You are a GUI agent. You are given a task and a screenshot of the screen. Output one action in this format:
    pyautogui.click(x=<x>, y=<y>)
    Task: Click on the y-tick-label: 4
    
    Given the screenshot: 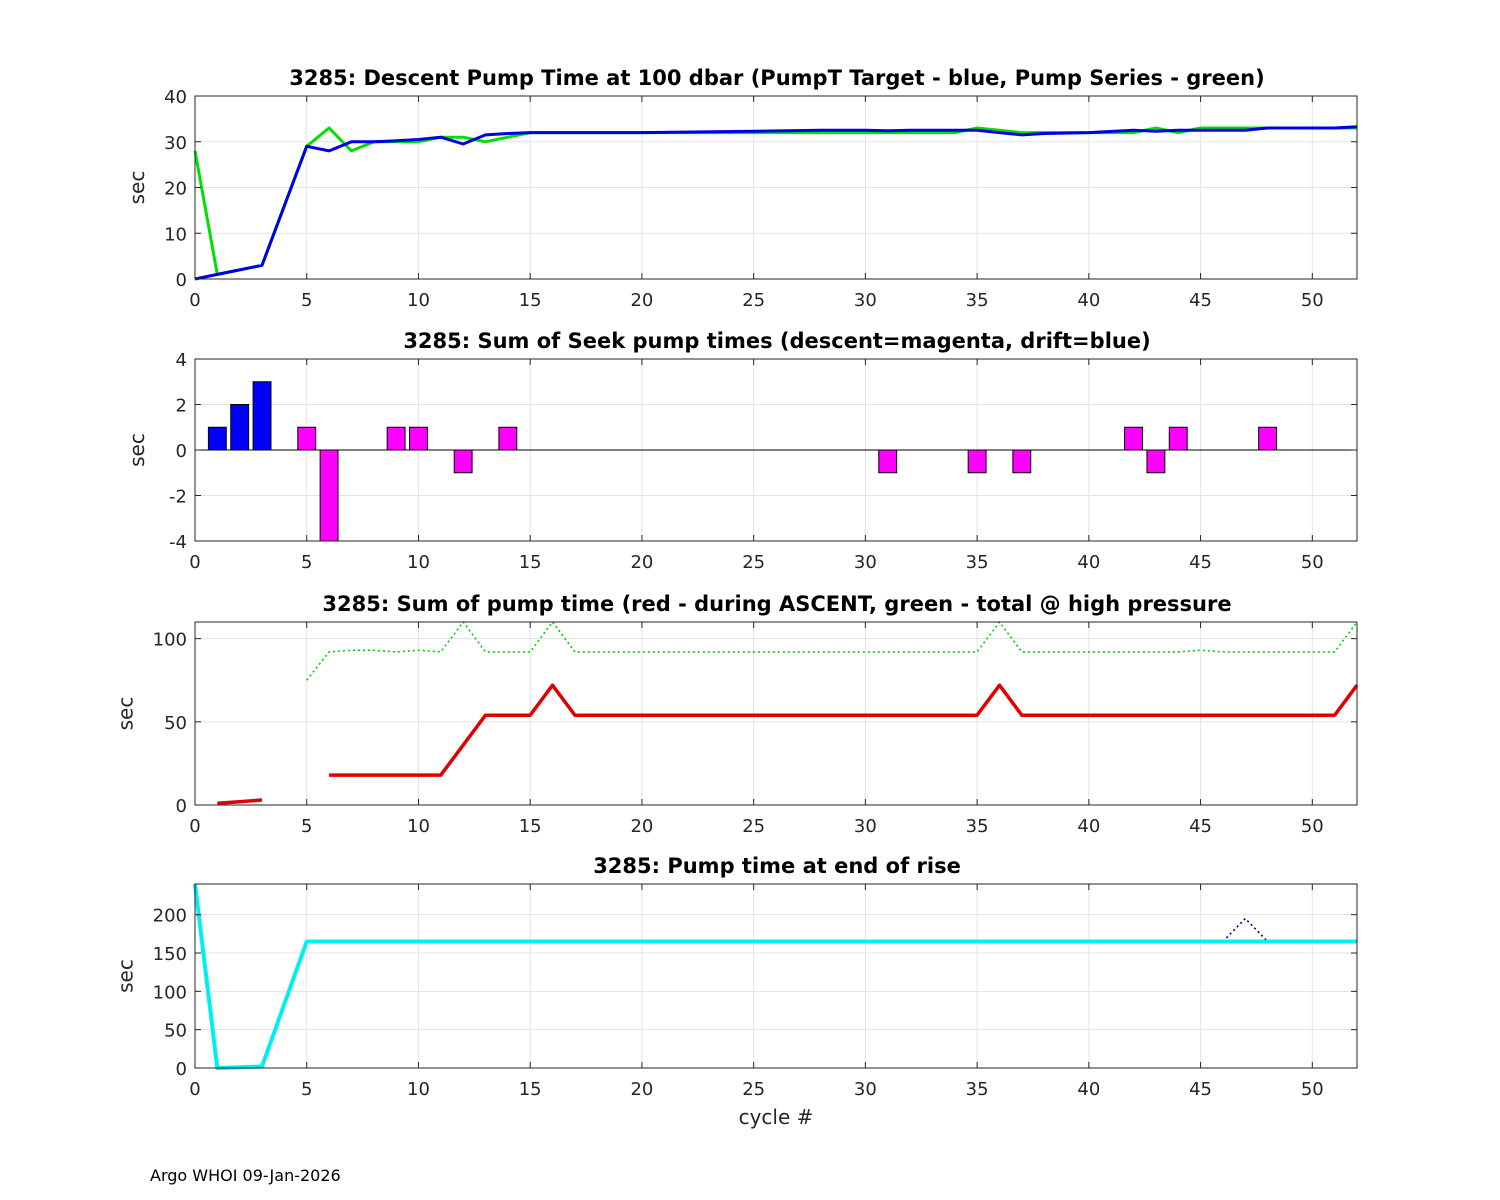 What is the action you would take?
    pyautogui.click(x=181, y=360)
    